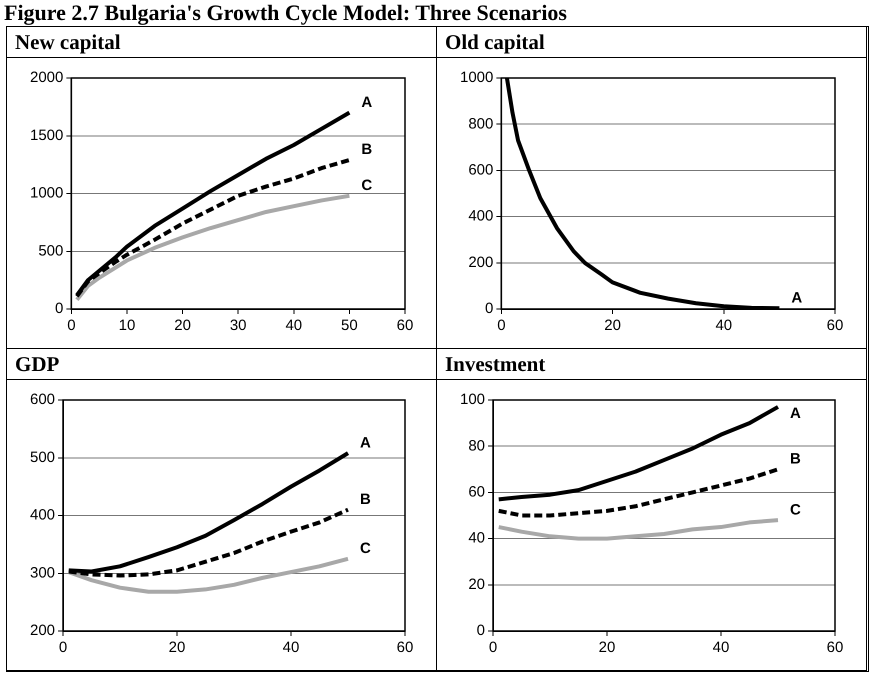  I want to click on y-tick-label: 800, so click(481, 123).